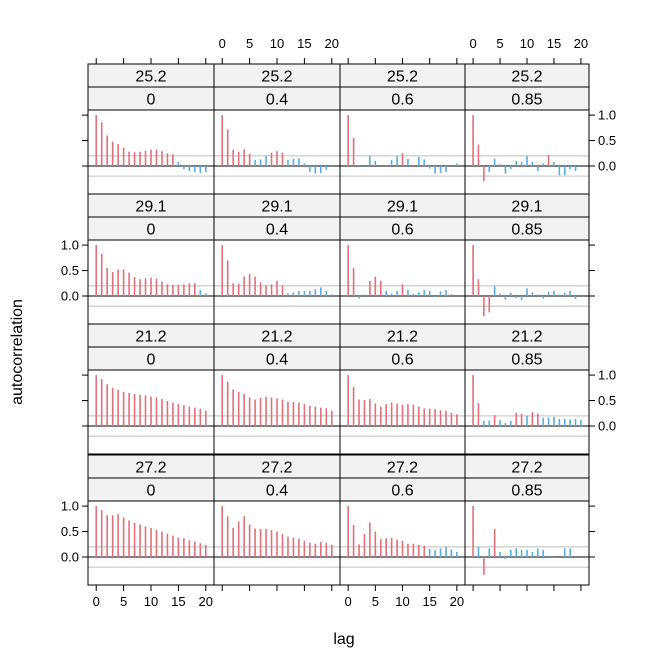  Describe the element at coordinates (17, 352) in the screenshot. I see `y-axis-title: autocorrelation` at that location.